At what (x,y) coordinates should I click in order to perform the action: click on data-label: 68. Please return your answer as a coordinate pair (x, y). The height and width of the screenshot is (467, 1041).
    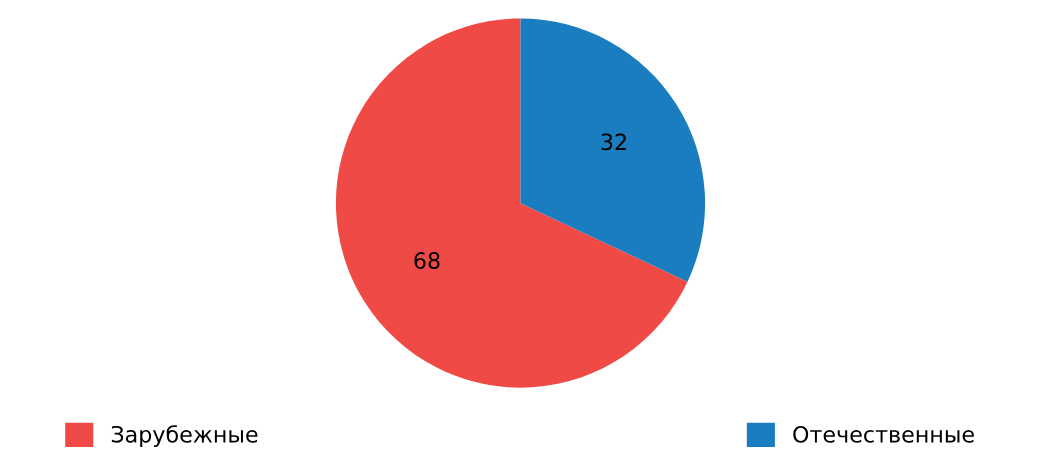
    Looking at the image, I should click on (427, 260).